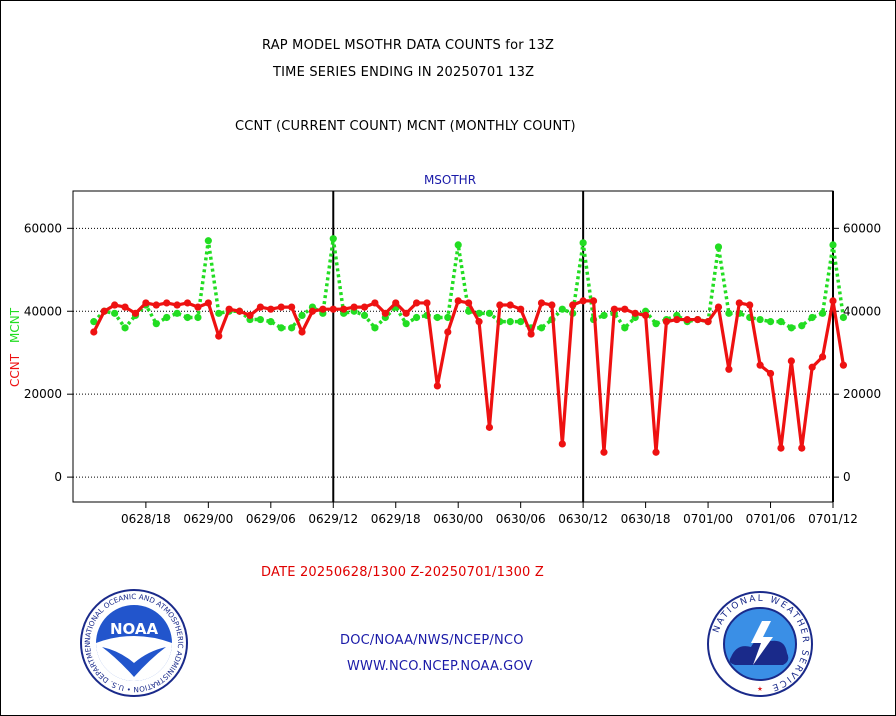  Describe the element at coordinates (583, 519) in the screenshot. I see `x-tick-label: 0630/12` at that location.